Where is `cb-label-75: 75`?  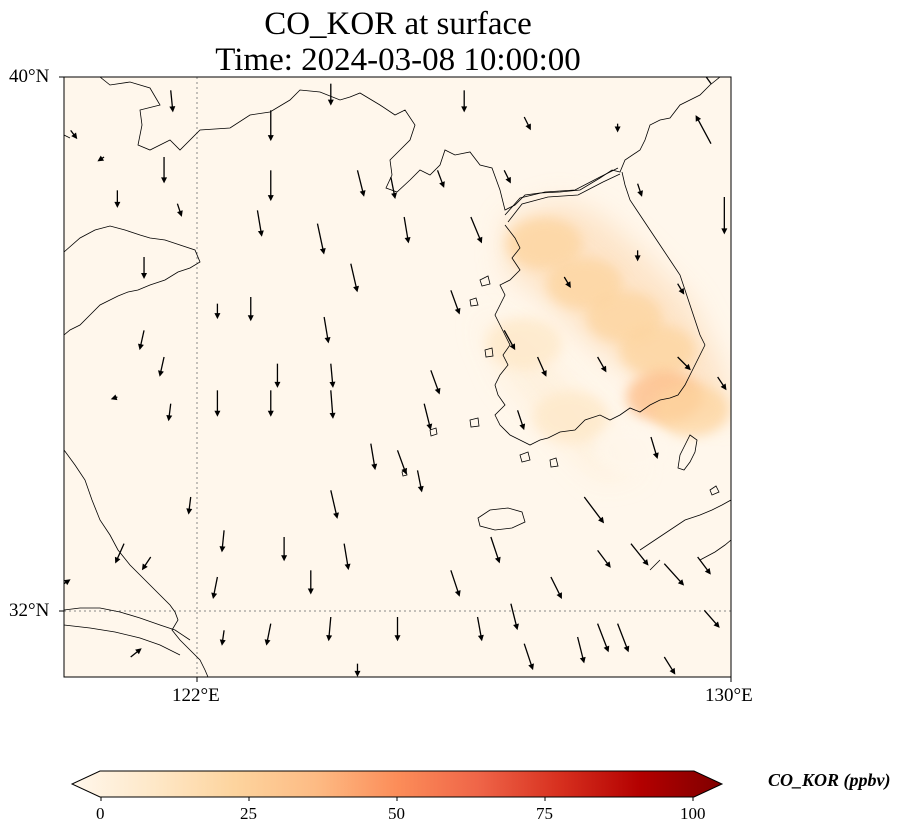
cb-label-75: 75 is located at coordinates (544, 813).